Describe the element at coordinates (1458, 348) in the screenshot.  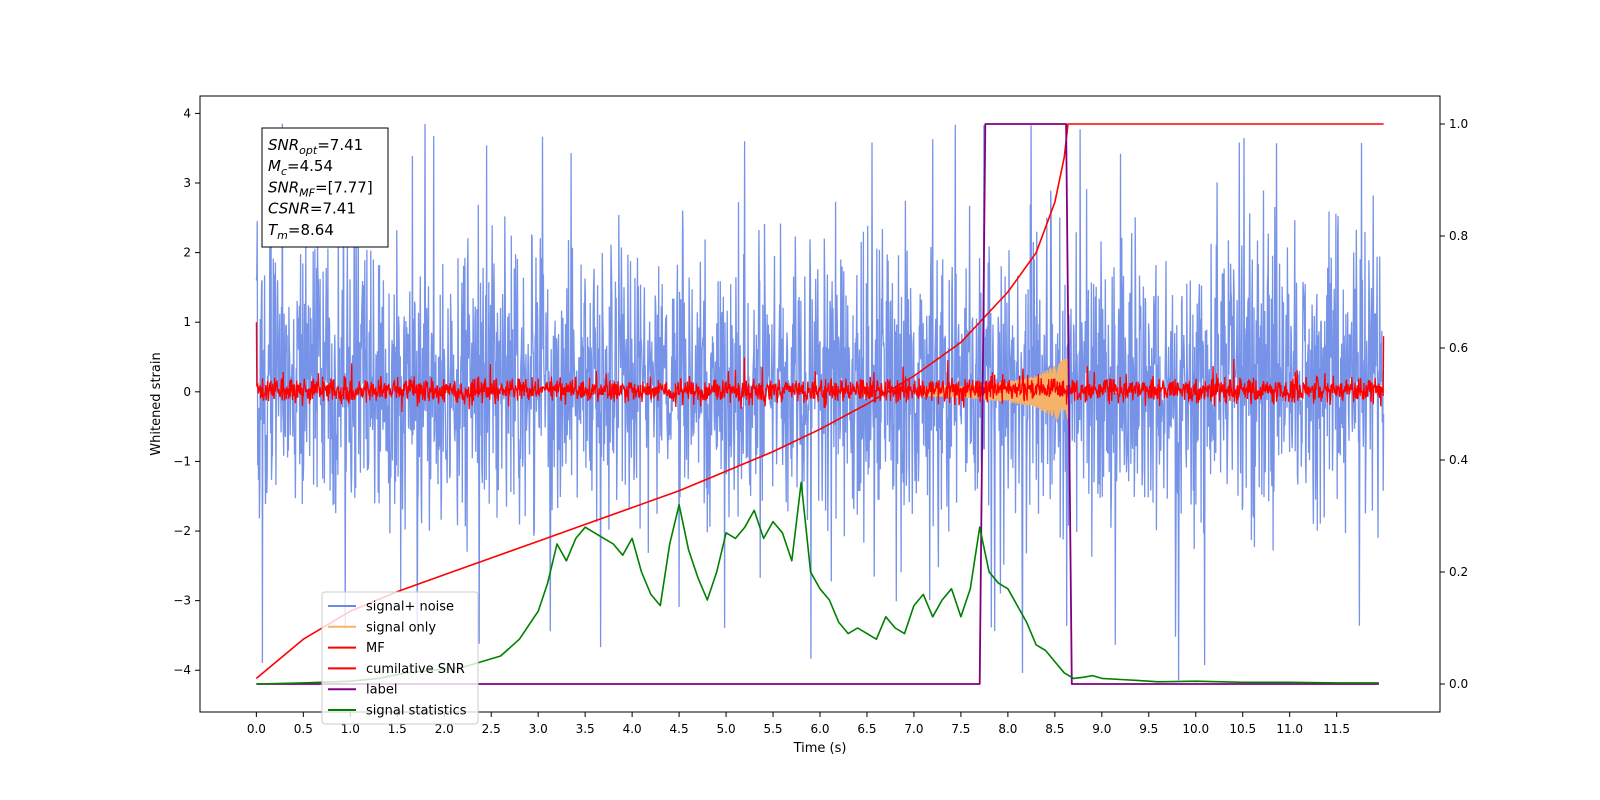
I see `right-y-tick-label: 0.6` at that location.